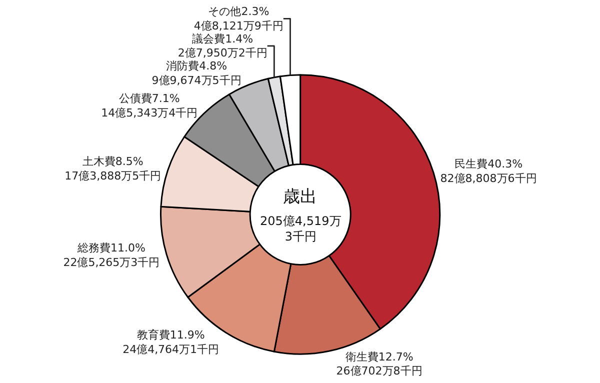  I want to click on text: 205億4,519万 3千円, so click(301, 229).